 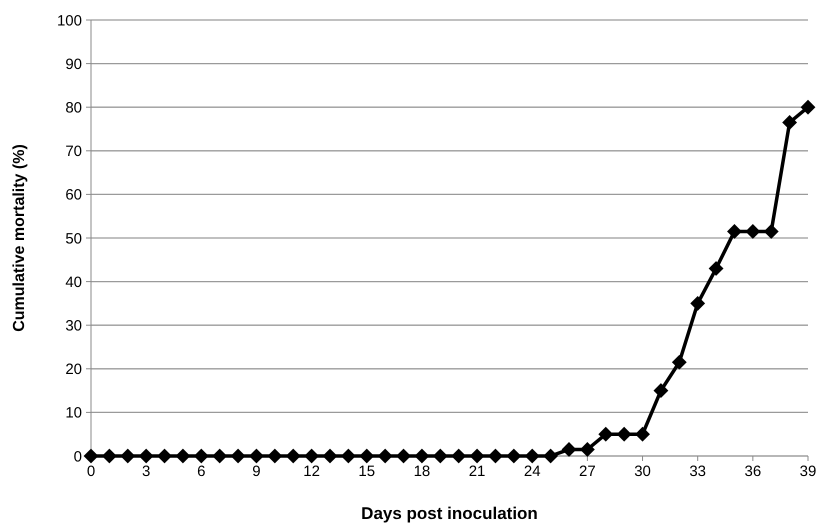 I want to click on x-tick-label: 9, so click(x=256, y=471).